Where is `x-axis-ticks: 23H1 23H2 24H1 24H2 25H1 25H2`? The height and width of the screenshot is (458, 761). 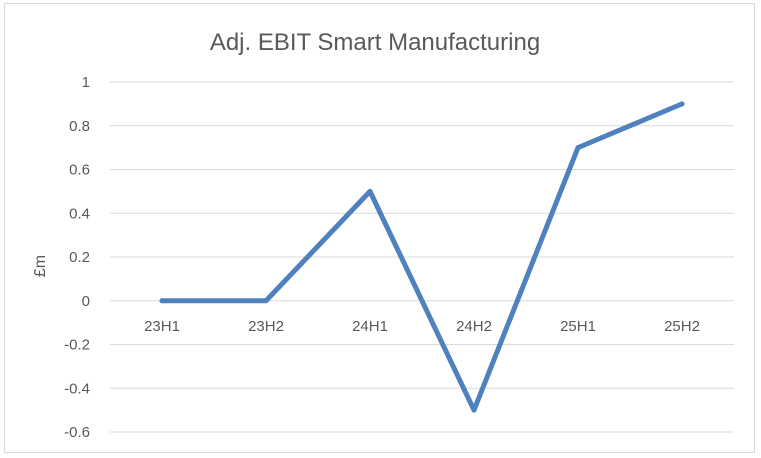
x-axis-ticks: 23H1 23H2 24H1 24H2 25H1 25H2 is located at coordinates (422, 326).